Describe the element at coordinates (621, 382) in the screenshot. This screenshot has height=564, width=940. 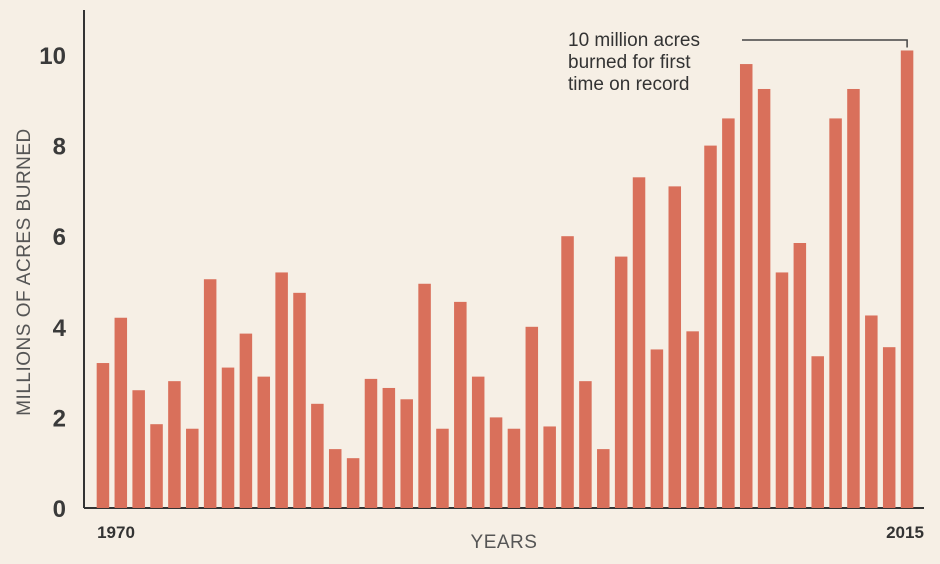
I see `bar-1999` at that location.